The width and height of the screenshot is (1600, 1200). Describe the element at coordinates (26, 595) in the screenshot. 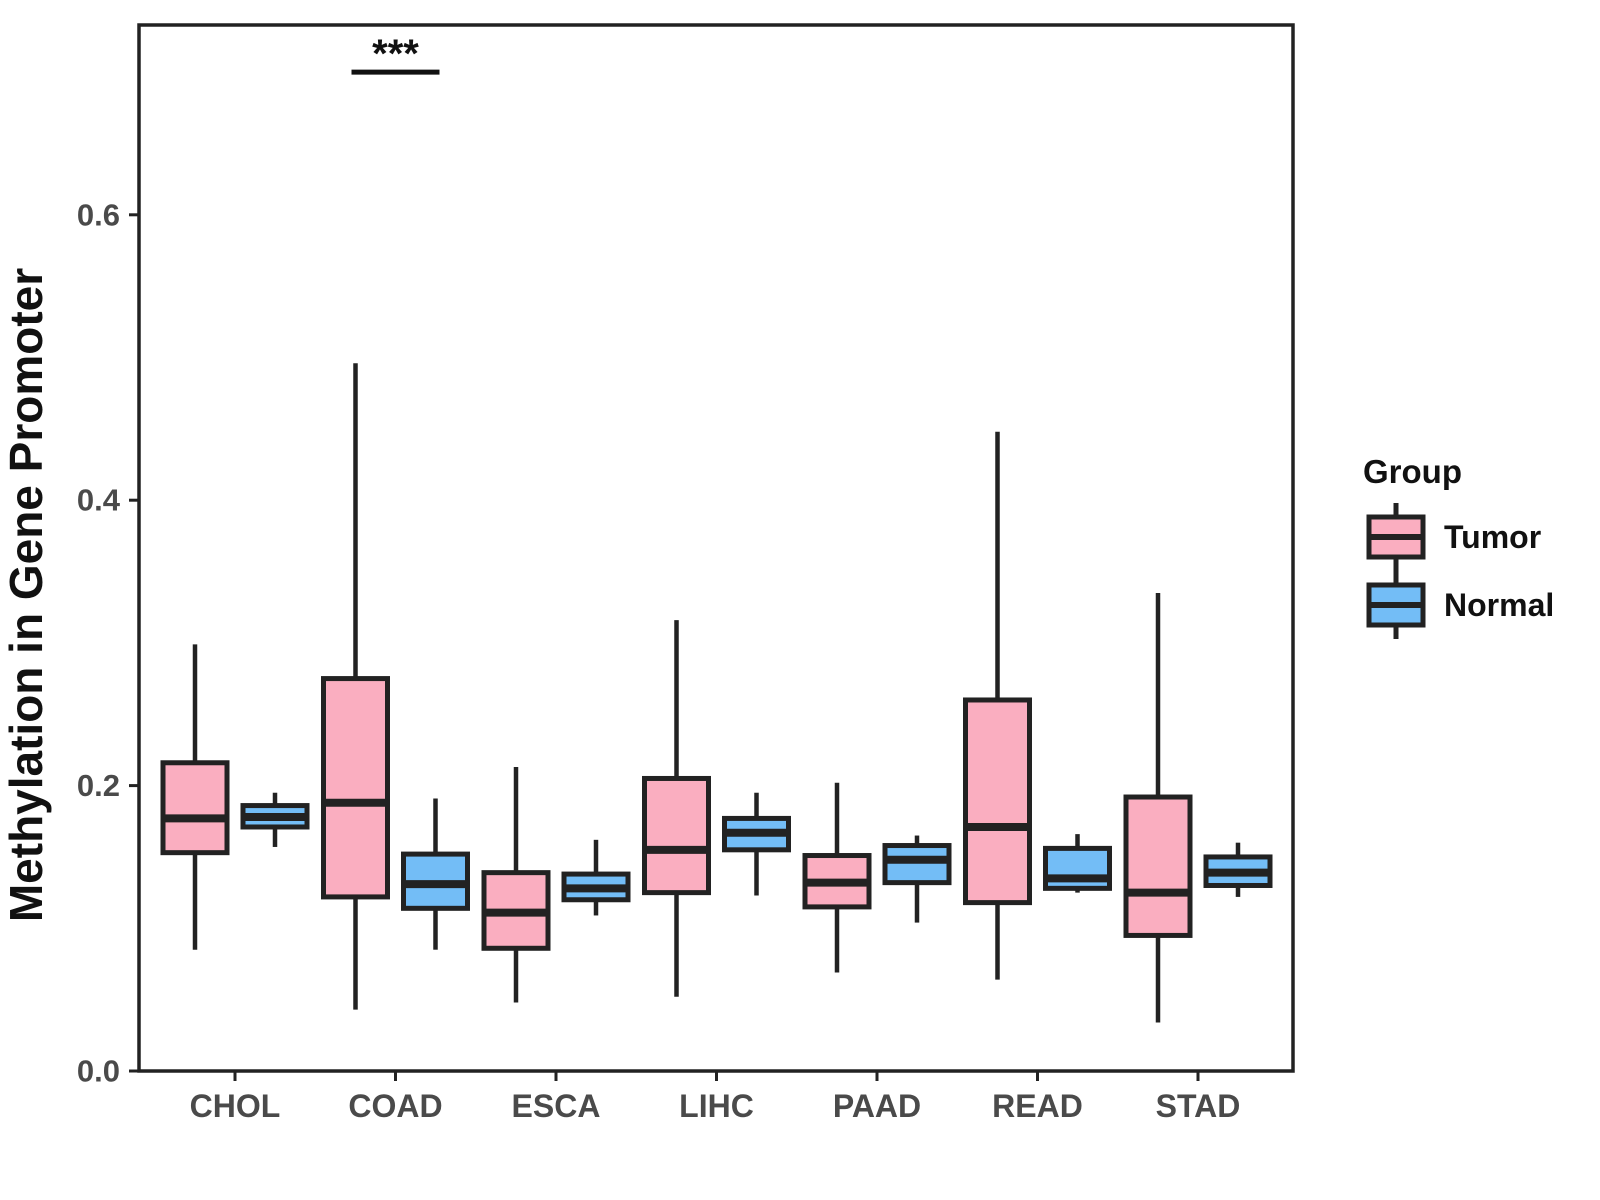

I see `y-axis-title: Methylation in Gene Promoter` at that location.